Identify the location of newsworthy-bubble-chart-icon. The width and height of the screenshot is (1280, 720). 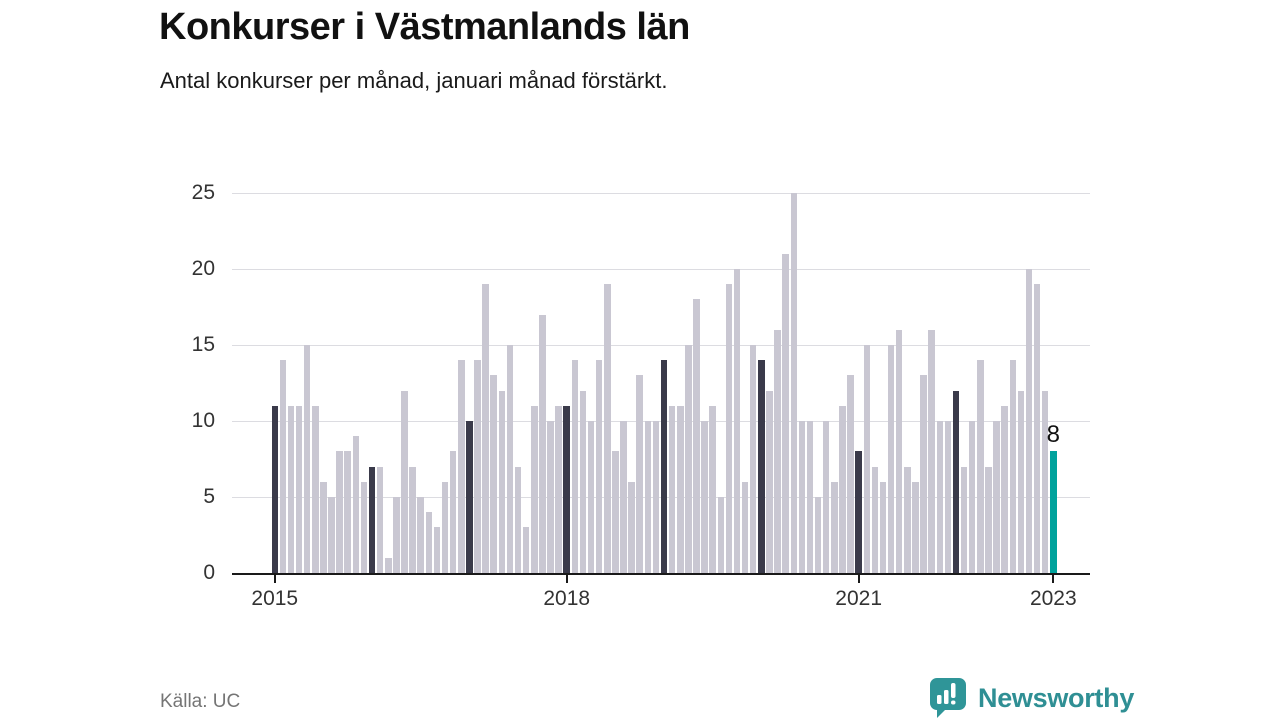
(948, 698).